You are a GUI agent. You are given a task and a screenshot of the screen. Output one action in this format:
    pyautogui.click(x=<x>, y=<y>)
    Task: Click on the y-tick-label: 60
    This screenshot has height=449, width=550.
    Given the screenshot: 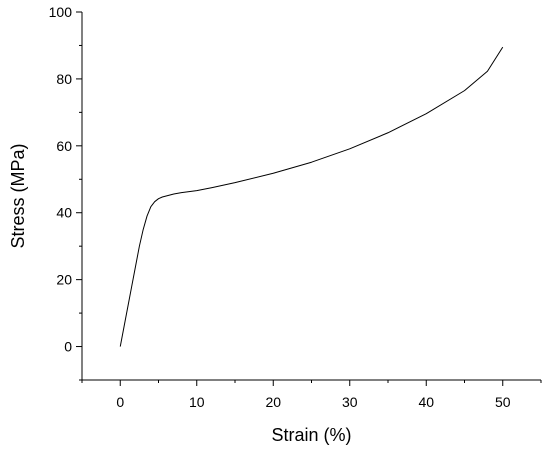 What is the action you would take?
    pyautogui.click(x=64, y=146)
    